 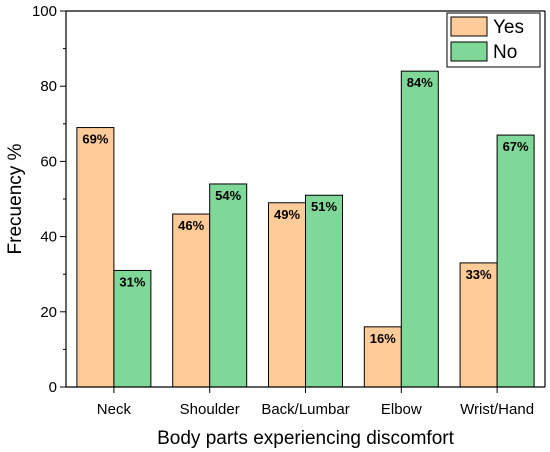 What do you see at coordinates (508, 27) in the screenshot?
I see `legend-label-yes: Yes` at bounding box center [508, 27].